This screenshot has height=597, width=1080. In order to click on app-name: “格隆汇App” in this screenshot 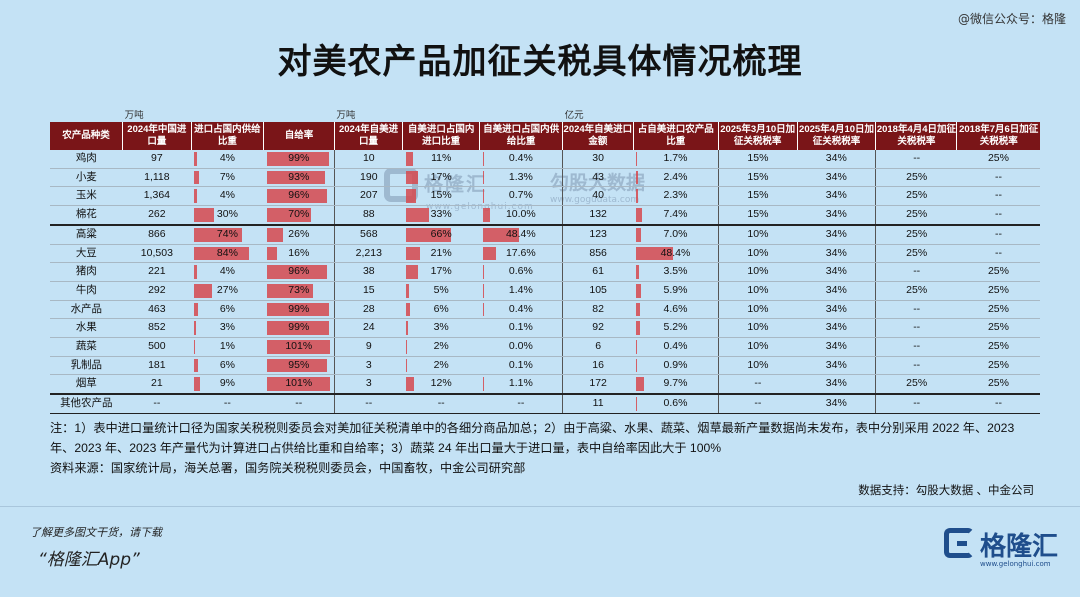, I will do `click(89, 560)`.